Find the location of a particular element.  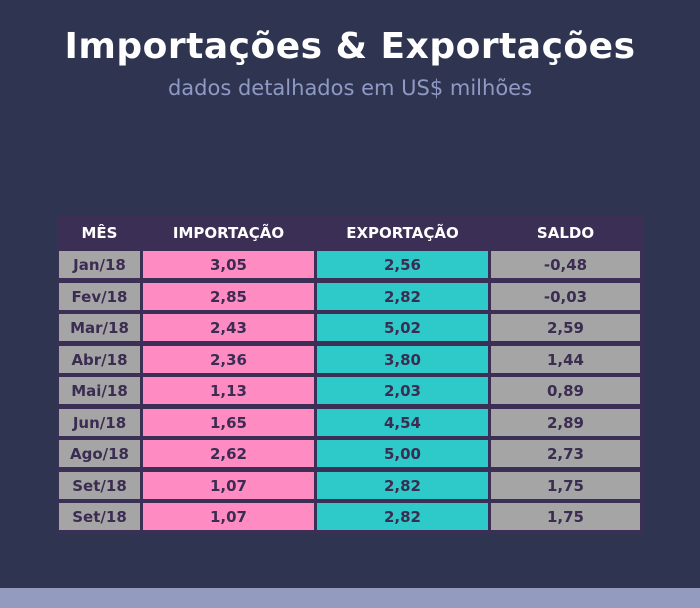

page-title: Importações & Exportações is located at coordinates (350, 46).